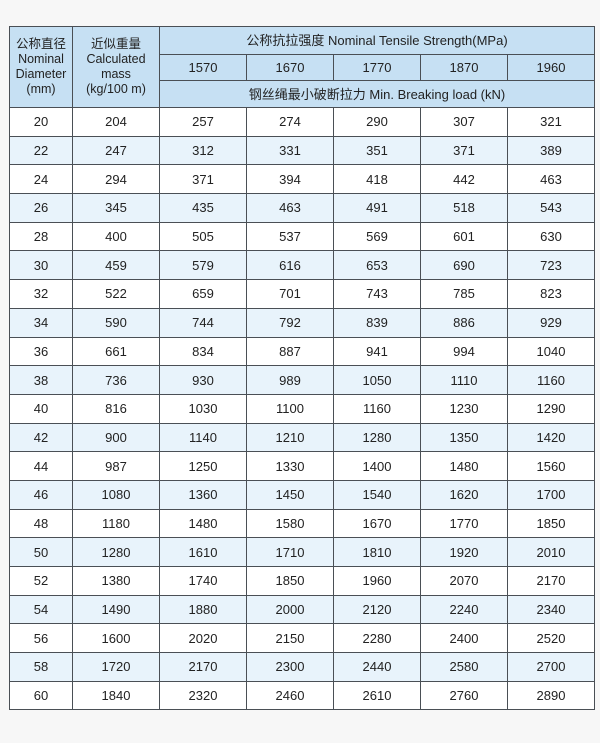 The image size is (600, 743). I want to click on breaking-load-cell: 929, so click(551, 322).